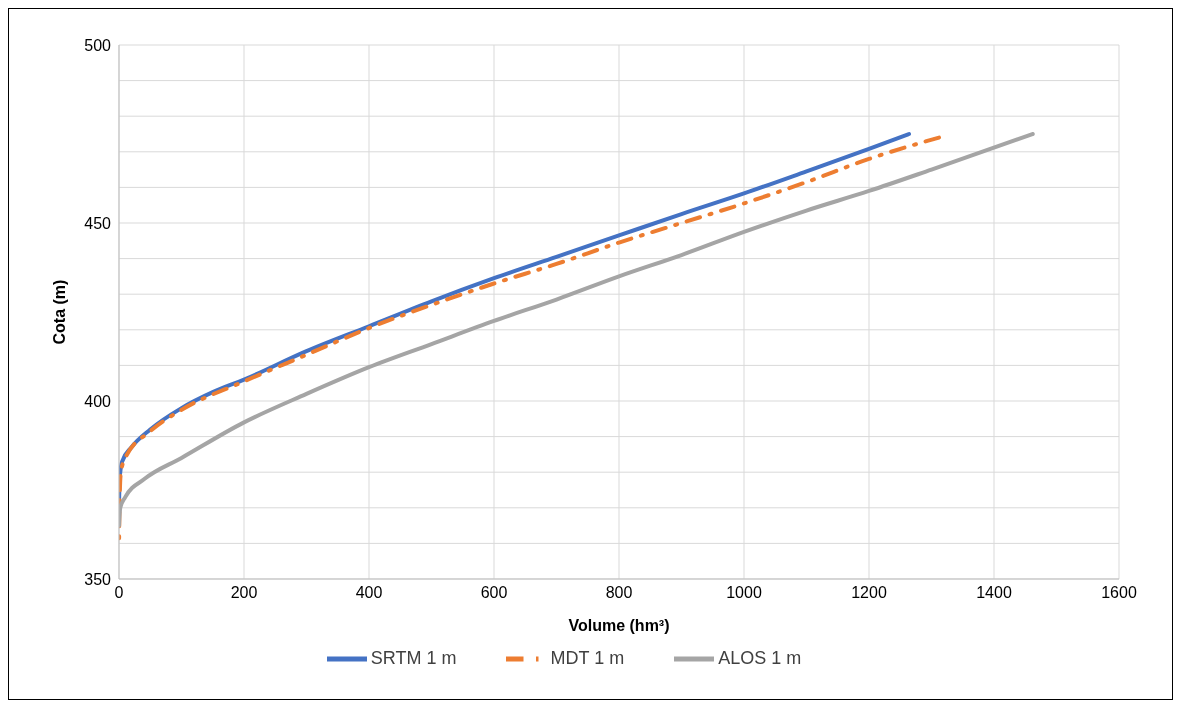  What do you see at coordinates (760, 657) in the screenshot?
I see `legend-label: ALOS 1 m` at bounding box center [760, 657].